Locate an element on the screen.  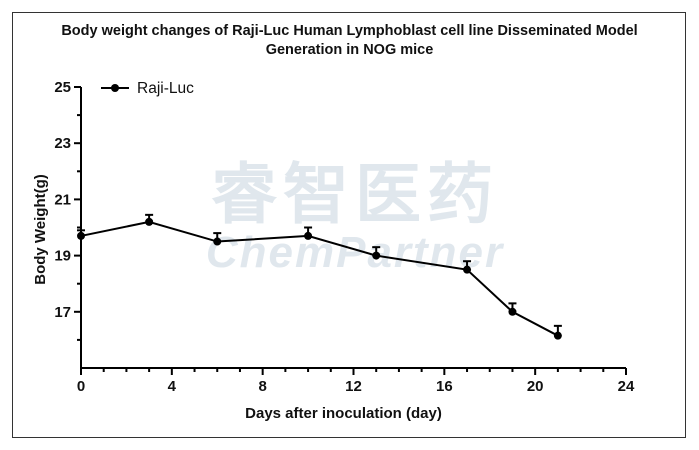
chart-title-line-2: Generation in NOG mice is located at coordinates (349, 50).